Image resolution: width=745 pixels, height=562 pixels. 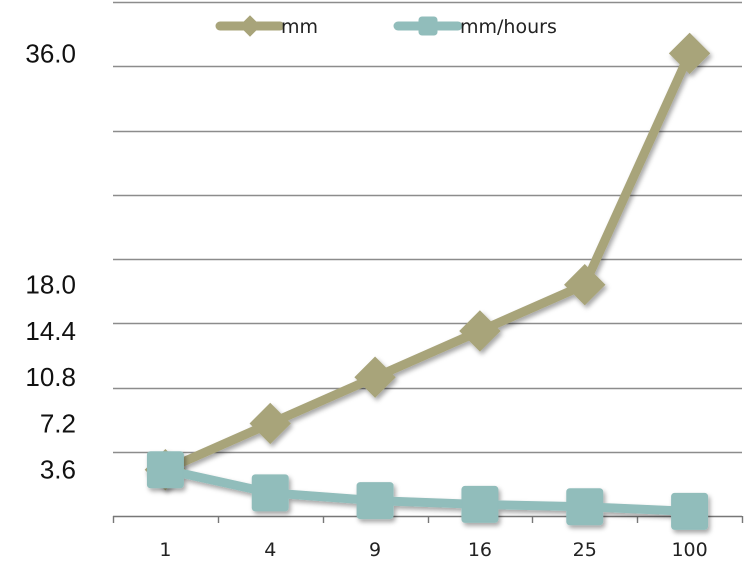 What do you see at coordinates (375, 550) in the screenshot?
I see `x-tick-label: 9` at bounding box center [375, 550].